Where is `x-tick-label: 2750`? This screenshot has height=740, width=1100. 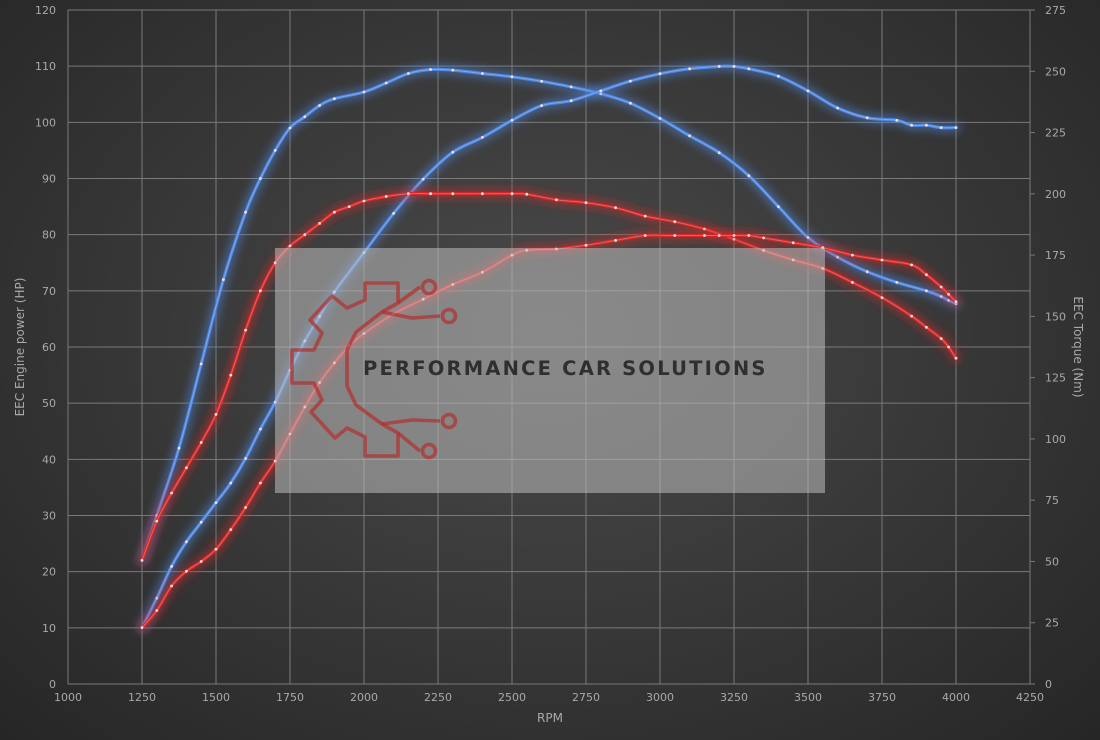 x-tick-label: 2750 is located at coordinates (586, 697).